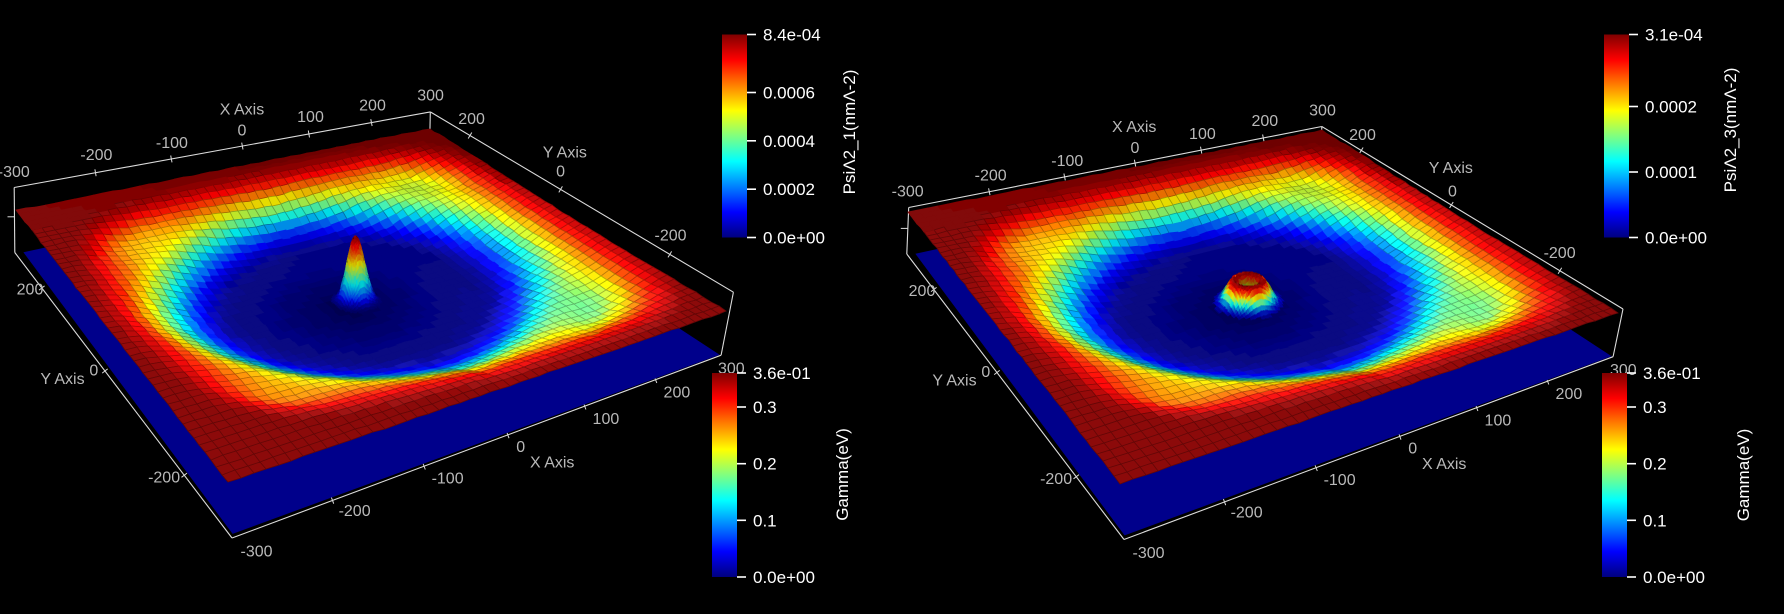 The width and height of the screenshot is (1784, 614). What do you see at coordinates (1674, 35) in the screenshot?
I see `svg-text: 3.1e-04` at bounding box center [1674, 35].